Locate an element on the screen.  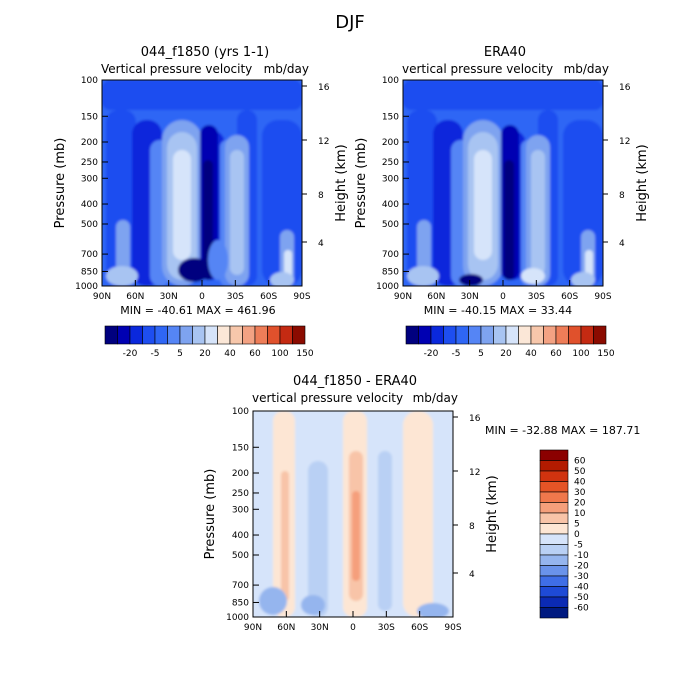
panel-era40-pressure-ticks: 100 150 200 250 300 400 500 700 850 1000 is located at coordinates (392, 184).